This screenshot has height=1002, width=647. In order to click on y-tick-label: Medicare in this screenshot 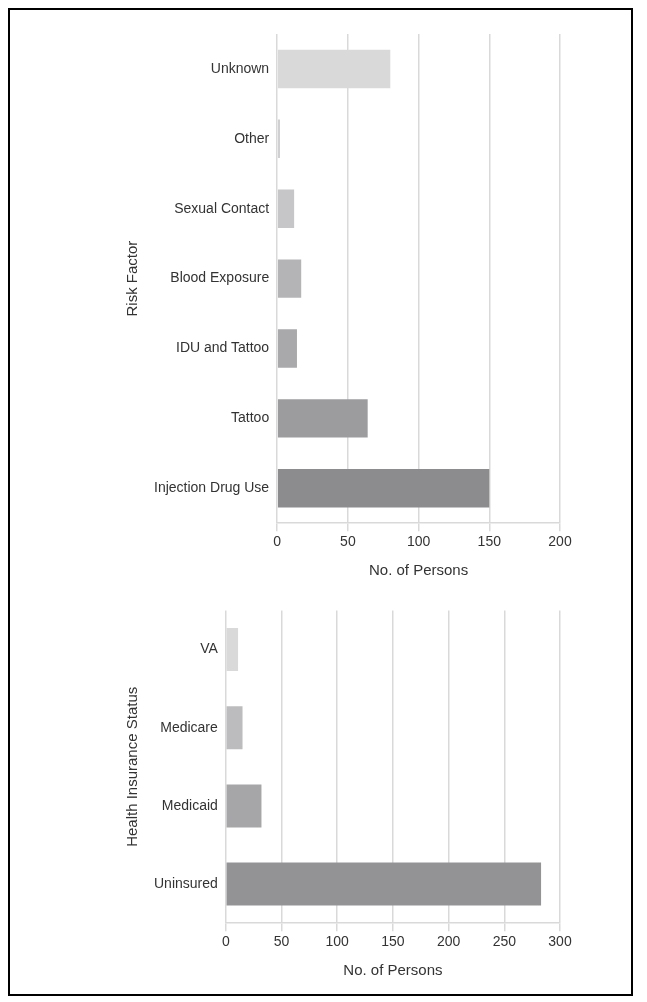, I will do `click(189, 726)`.